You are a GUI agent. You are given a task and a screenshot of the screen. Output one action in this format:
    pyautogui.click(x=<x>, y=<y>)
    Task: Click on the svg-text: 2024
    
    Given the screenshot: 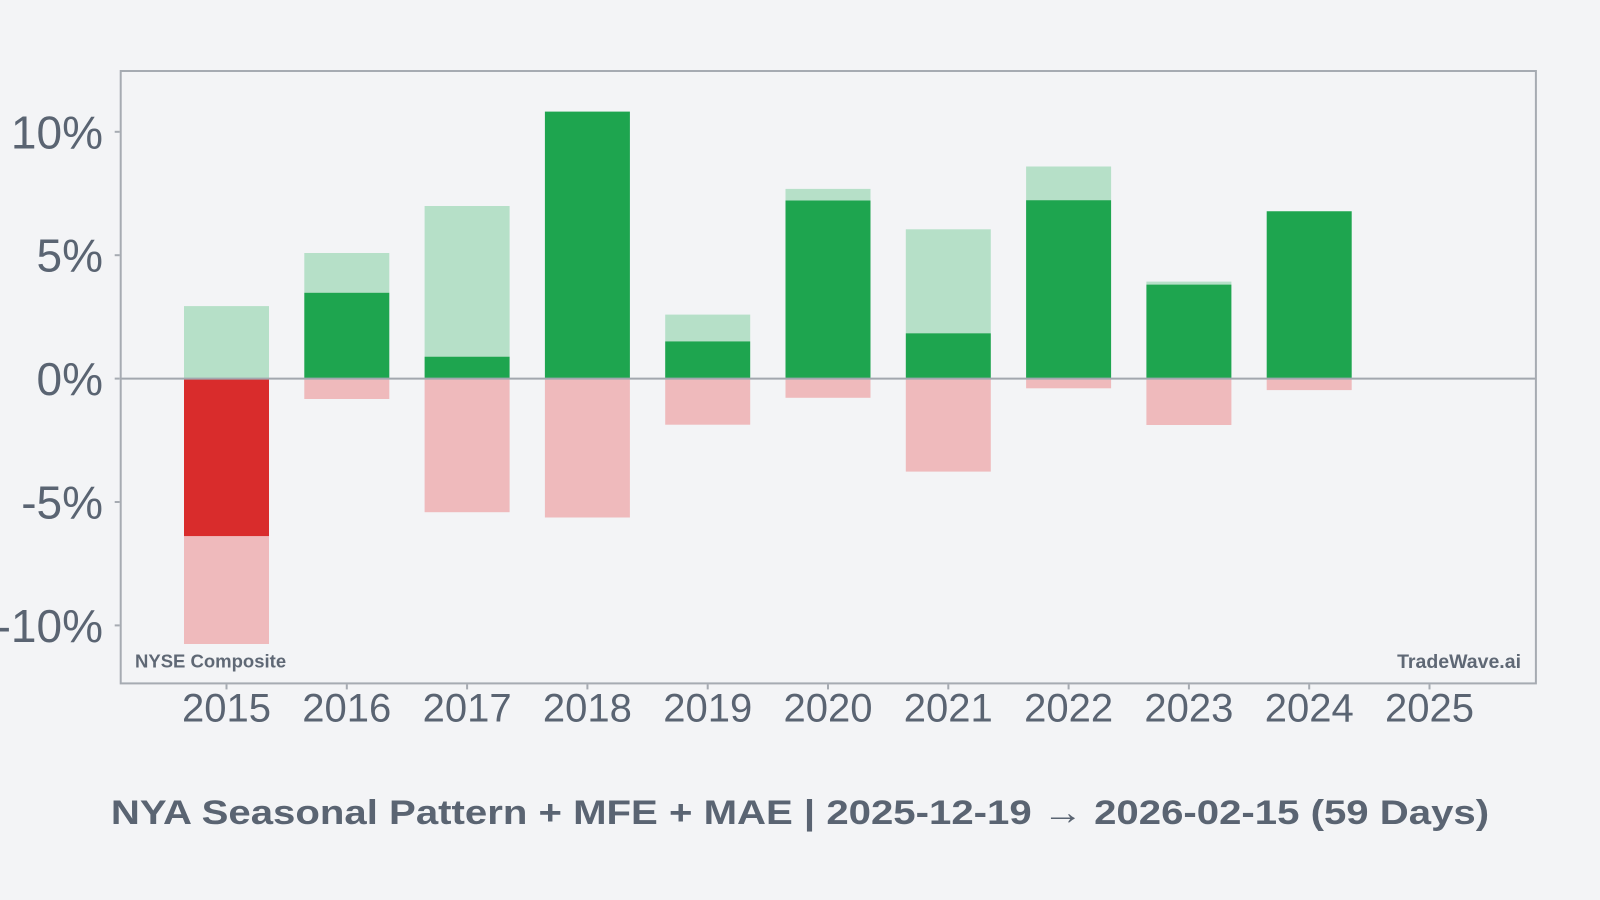 What is the action you would take?
    pyautogui.click(x=1309, y=709)
    